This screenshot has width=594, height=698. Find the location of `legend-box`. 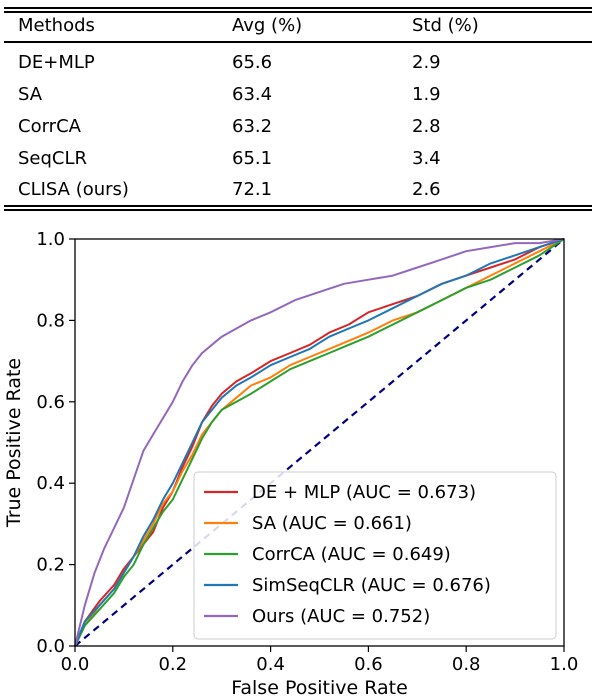

legend-box is located at coordinates (375, 555).